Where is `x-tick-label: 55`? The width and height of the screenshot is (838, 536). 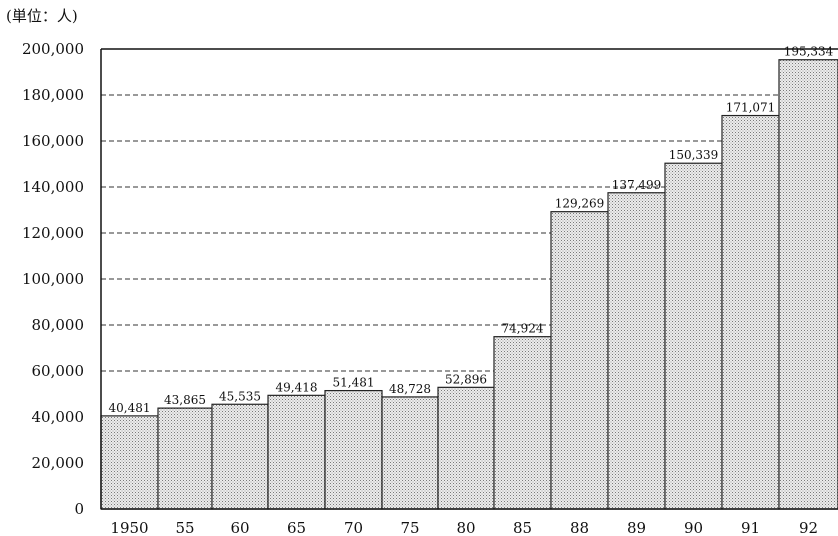
x-tick-label: 55 is located at coordinates (184, 527).